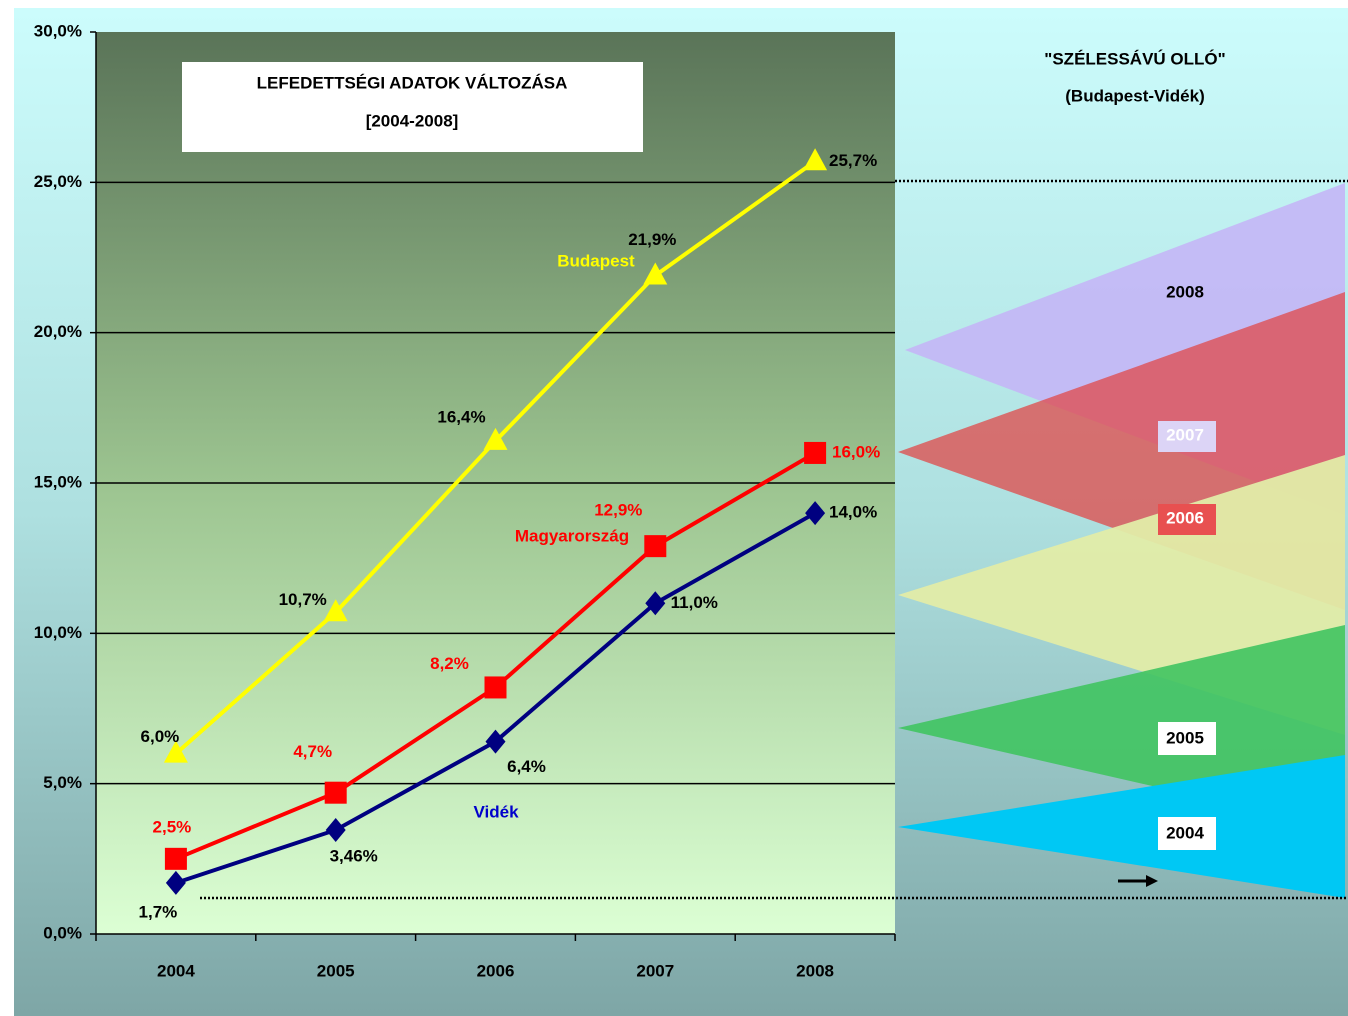 The image size is (1348, 1016). Describe the element at coordinates (461, 416) in the screenshot. I see `data-label: 16,4%` at that location.